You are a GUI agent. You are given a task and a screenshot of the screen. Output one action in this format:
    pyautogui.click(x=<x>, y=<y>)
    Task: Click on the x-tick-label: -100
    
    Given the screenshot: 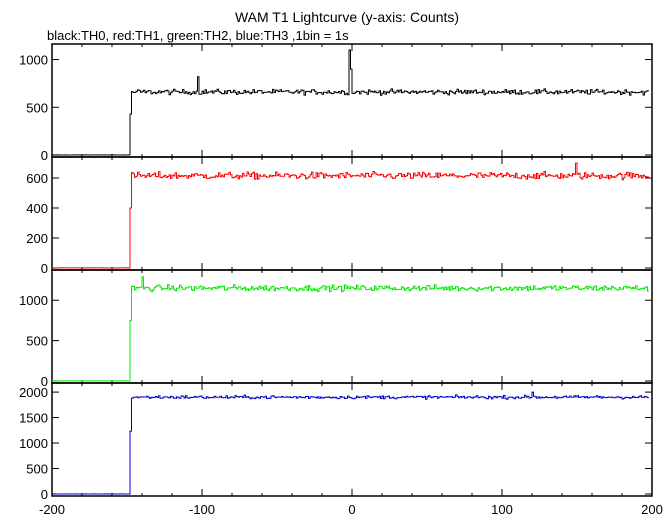 What is the action you would take?
    pyautogui.click(x=202, y=508)
    